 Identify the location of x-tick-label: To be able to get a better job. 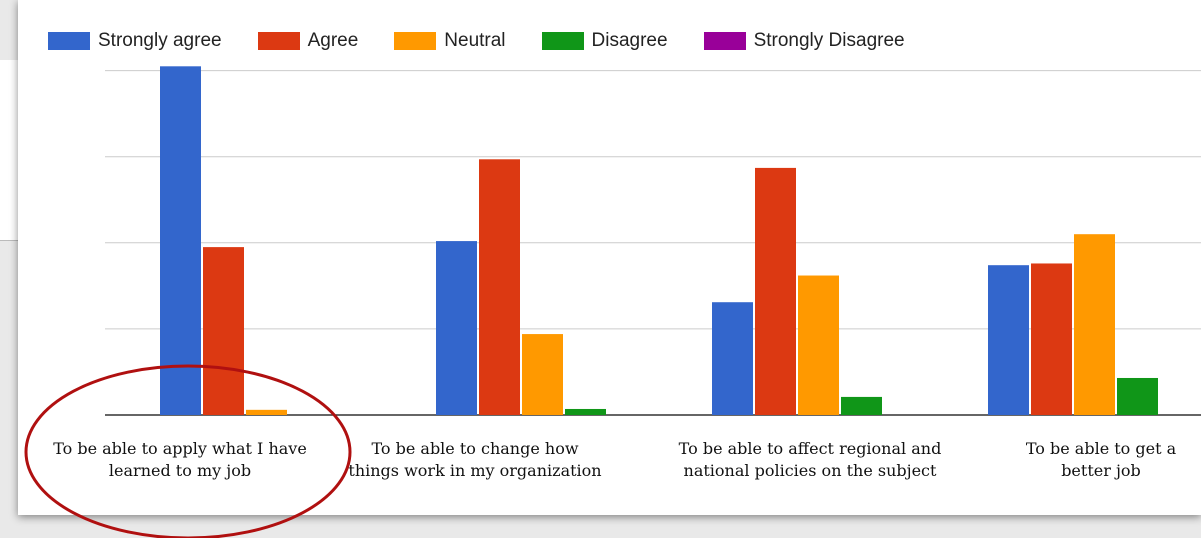
(1101, 459).